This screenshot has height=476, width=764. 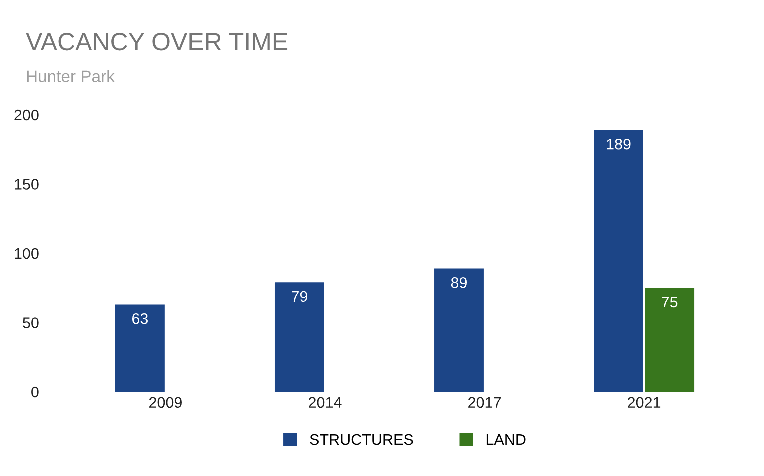 I want to click on y-tick-label: 150, so click(x=27, y=184).